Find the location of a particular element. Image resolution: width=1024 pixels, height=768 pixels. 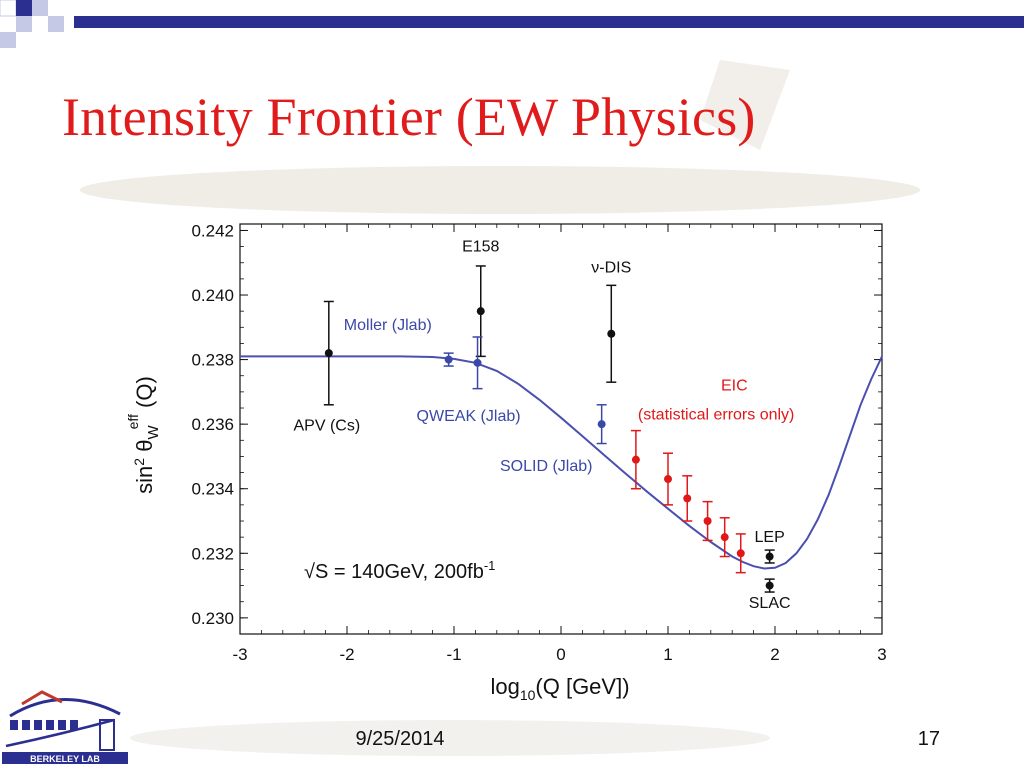

annotation-label: Moller (Jlab) is located at coordinates (388, 325).